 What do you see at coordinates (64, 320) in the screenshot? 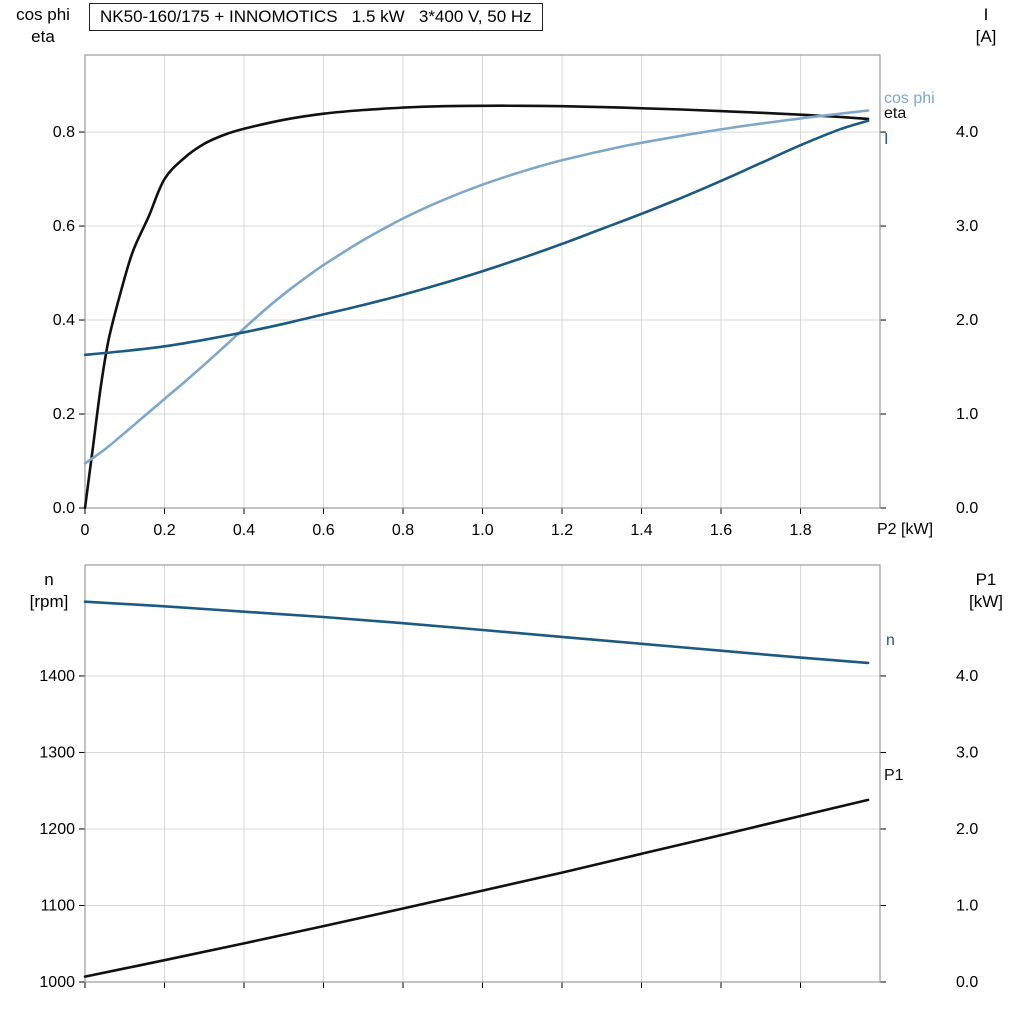
I see `left-tick-label: 0.4` at bounding box center [64, 320].